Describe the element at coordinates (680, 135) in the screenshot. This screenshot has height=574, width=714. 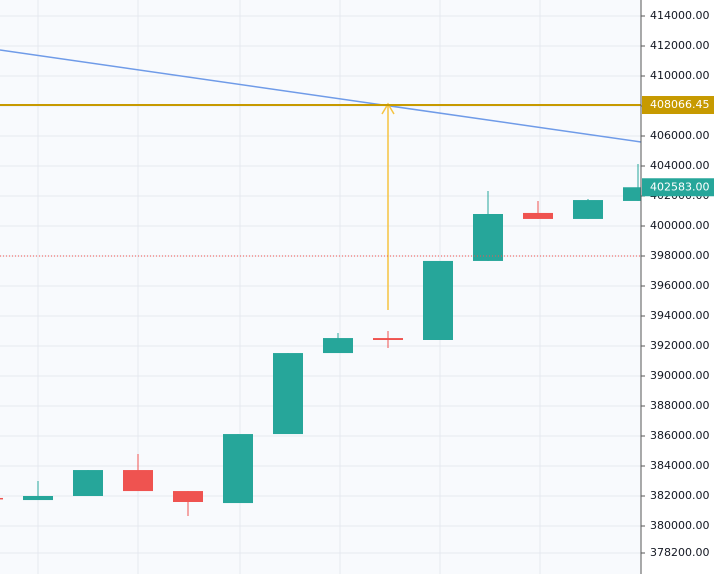
I see `y-tick-label: 406000.00` at that location.